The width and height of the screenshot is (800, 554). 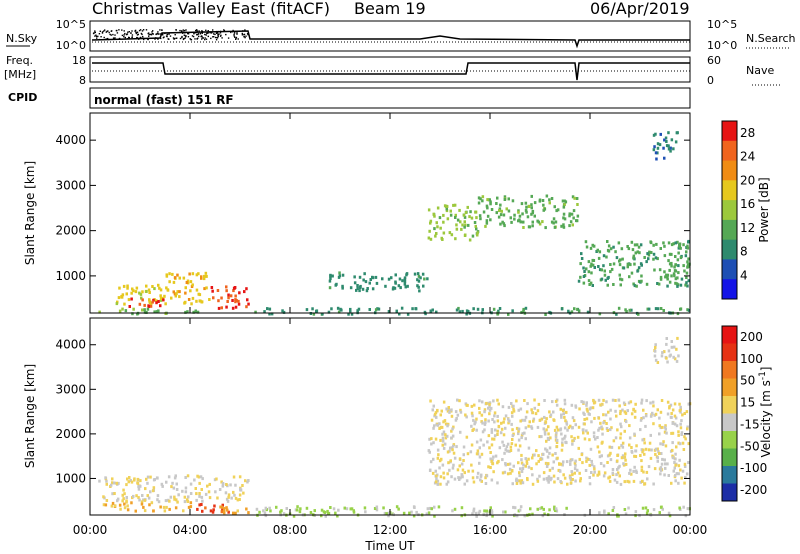 What do you see at coordinates (389, 546) in the screenshot?
I see `time-axis-label: Time UT` at bounding box center [389, 546].